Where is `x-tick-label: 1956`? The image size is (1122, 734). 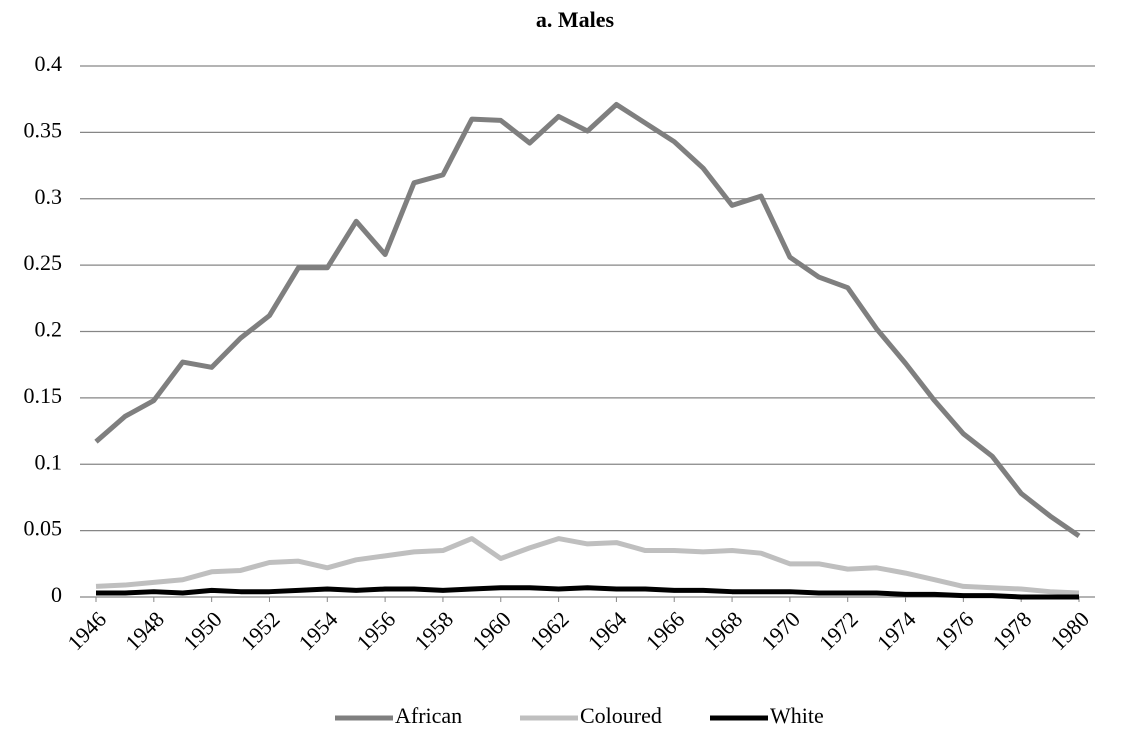 x-tick-label: 1956 is located at coordinates (375, 630).